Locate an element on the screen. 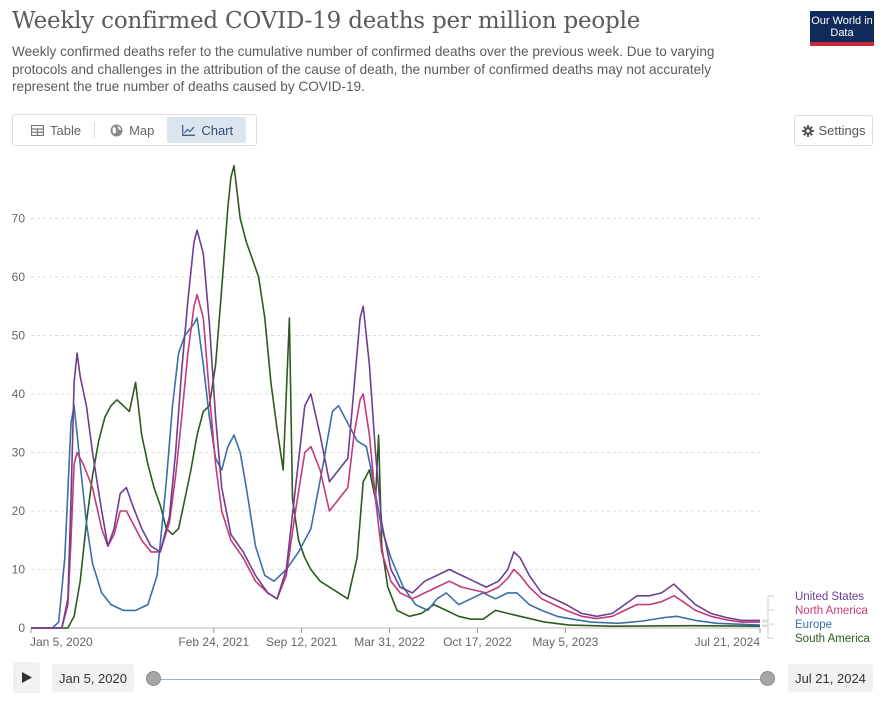 The image size is (887, 704). timeline-end-handle is located at coordinates (767, 678).